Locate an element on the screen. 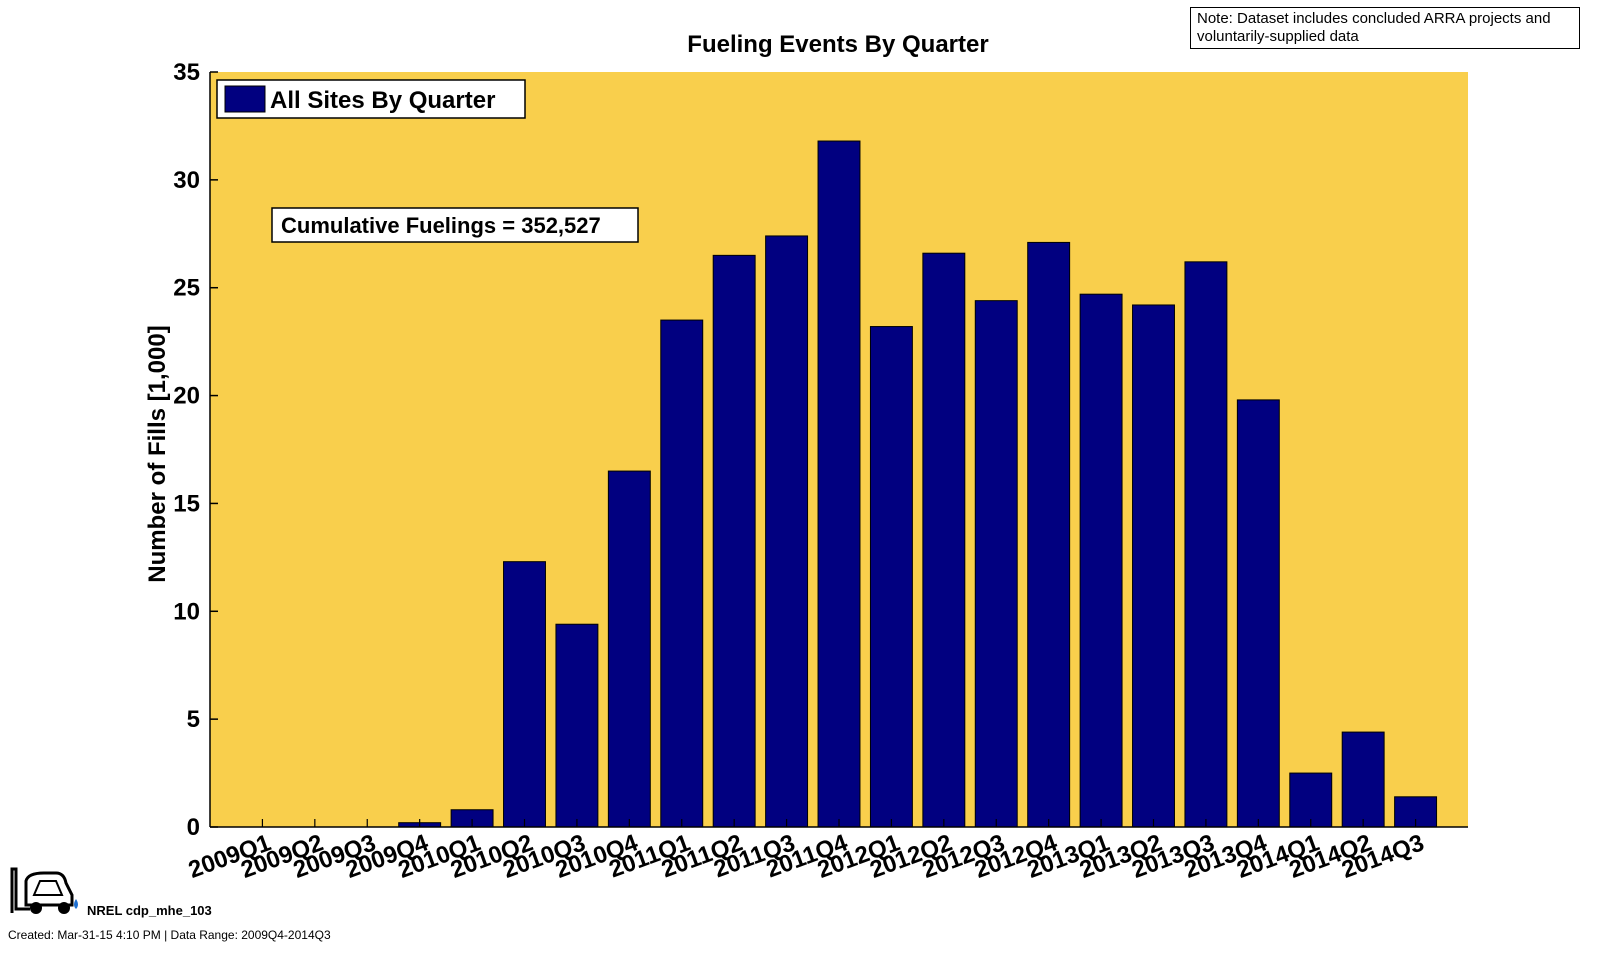 The height and width of the screenshot is (960, 1599). legend-swatch is located at coordinates (245, 99).